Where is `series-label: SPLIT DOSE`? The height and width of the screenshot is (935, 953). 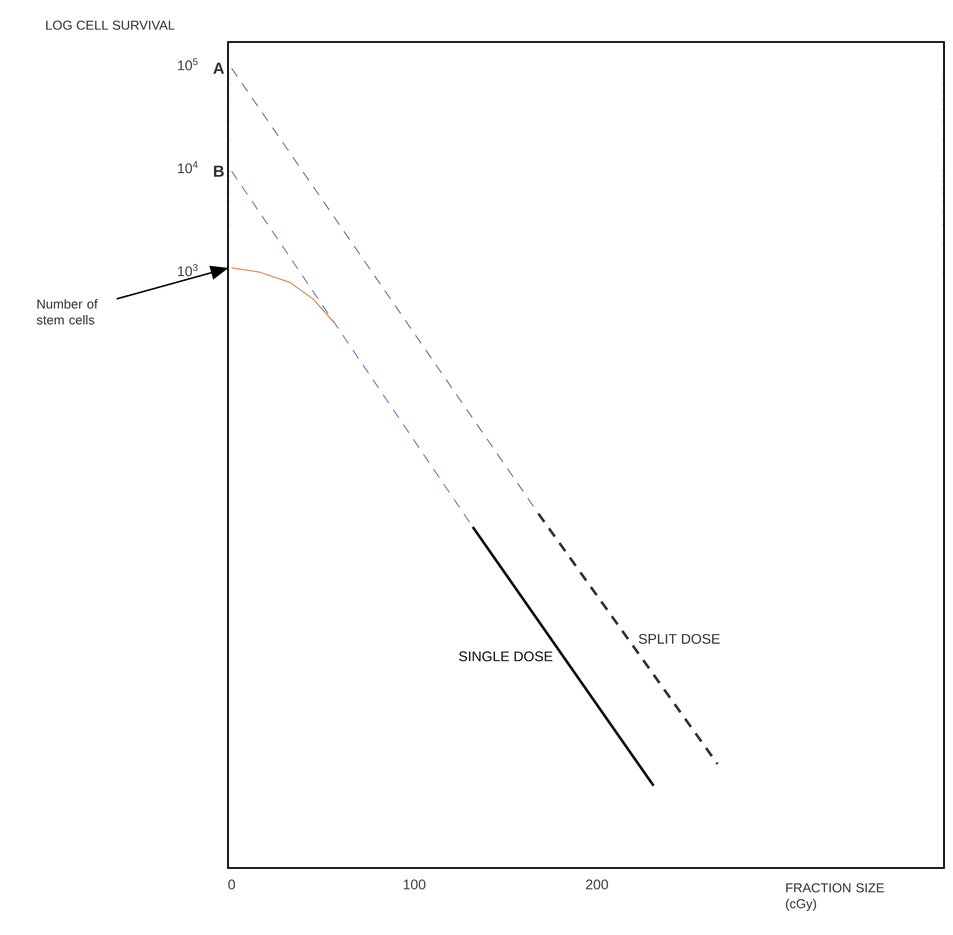 series-label: SPLIT DOSE is located at coordinates (679, 639).